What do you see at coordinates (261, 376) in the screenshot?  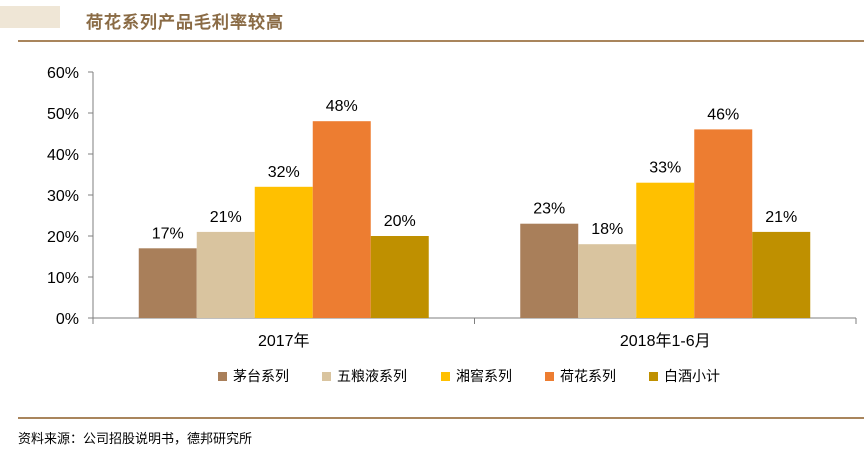 I see `legend-label: 茅台系列` at bounding box center [261, 376].